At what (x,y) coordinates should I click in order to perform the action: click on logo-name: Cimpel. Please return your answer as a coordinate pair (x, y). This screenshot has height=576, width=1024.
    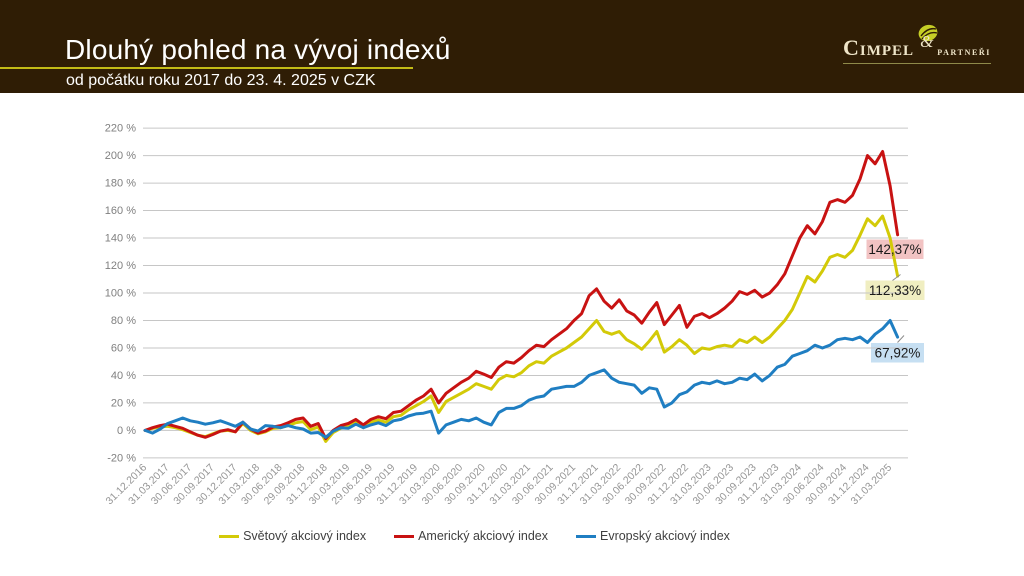
    Looking at the image, I should click on (879, 47).